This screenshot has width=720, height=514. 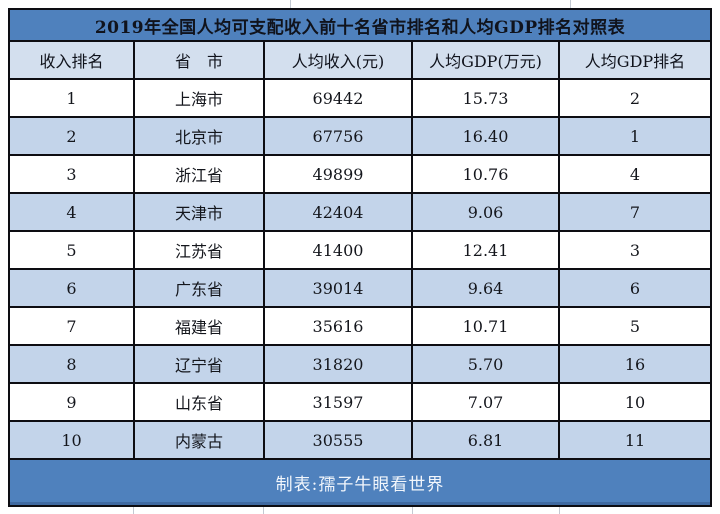 What do you see at coordinates (486, 364) in the screenshot?
I see `cell-gdp: 5.70` at bounding box center [486, 364].